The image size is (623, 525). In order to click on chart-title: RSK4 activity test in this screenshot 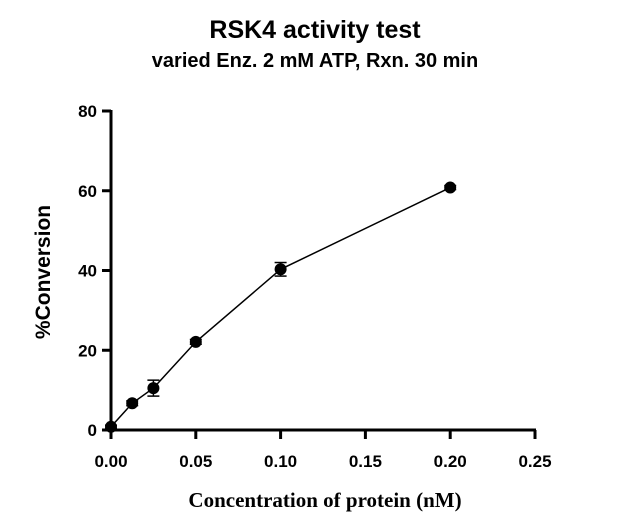, I will do `click(315, 30)`.